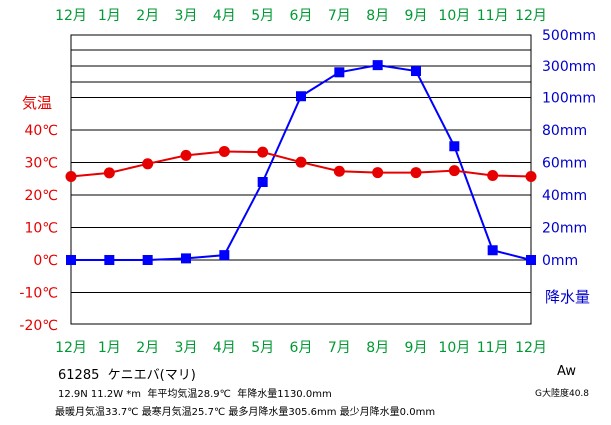 Image resolution: width=611 pixels, height=425 pixels. What do you see at coordinates (37, 103) in the screenshot?
I see `left-axis-label: 気温` at bounding box center [37, 103].